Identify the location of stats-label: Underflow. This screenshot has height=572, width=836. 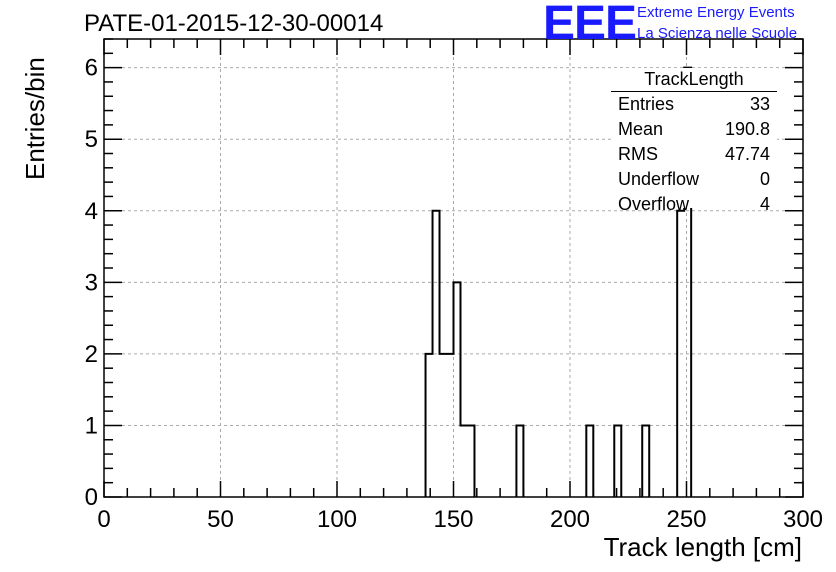
(659, 179).